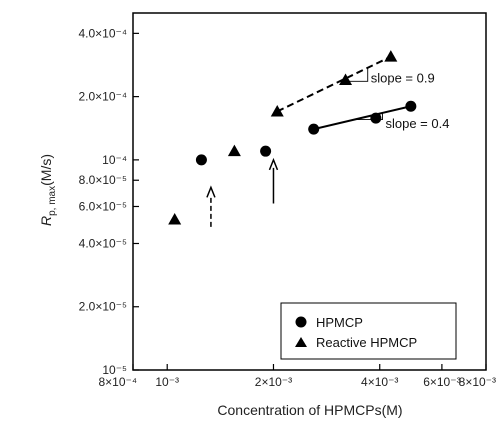 This screenshot has height=424, width=497. What do you see at coordinates (339, 322) in the screenshot?
I see `legend-label-hpmcp: HPMCP` at bounding box center [339, 322].